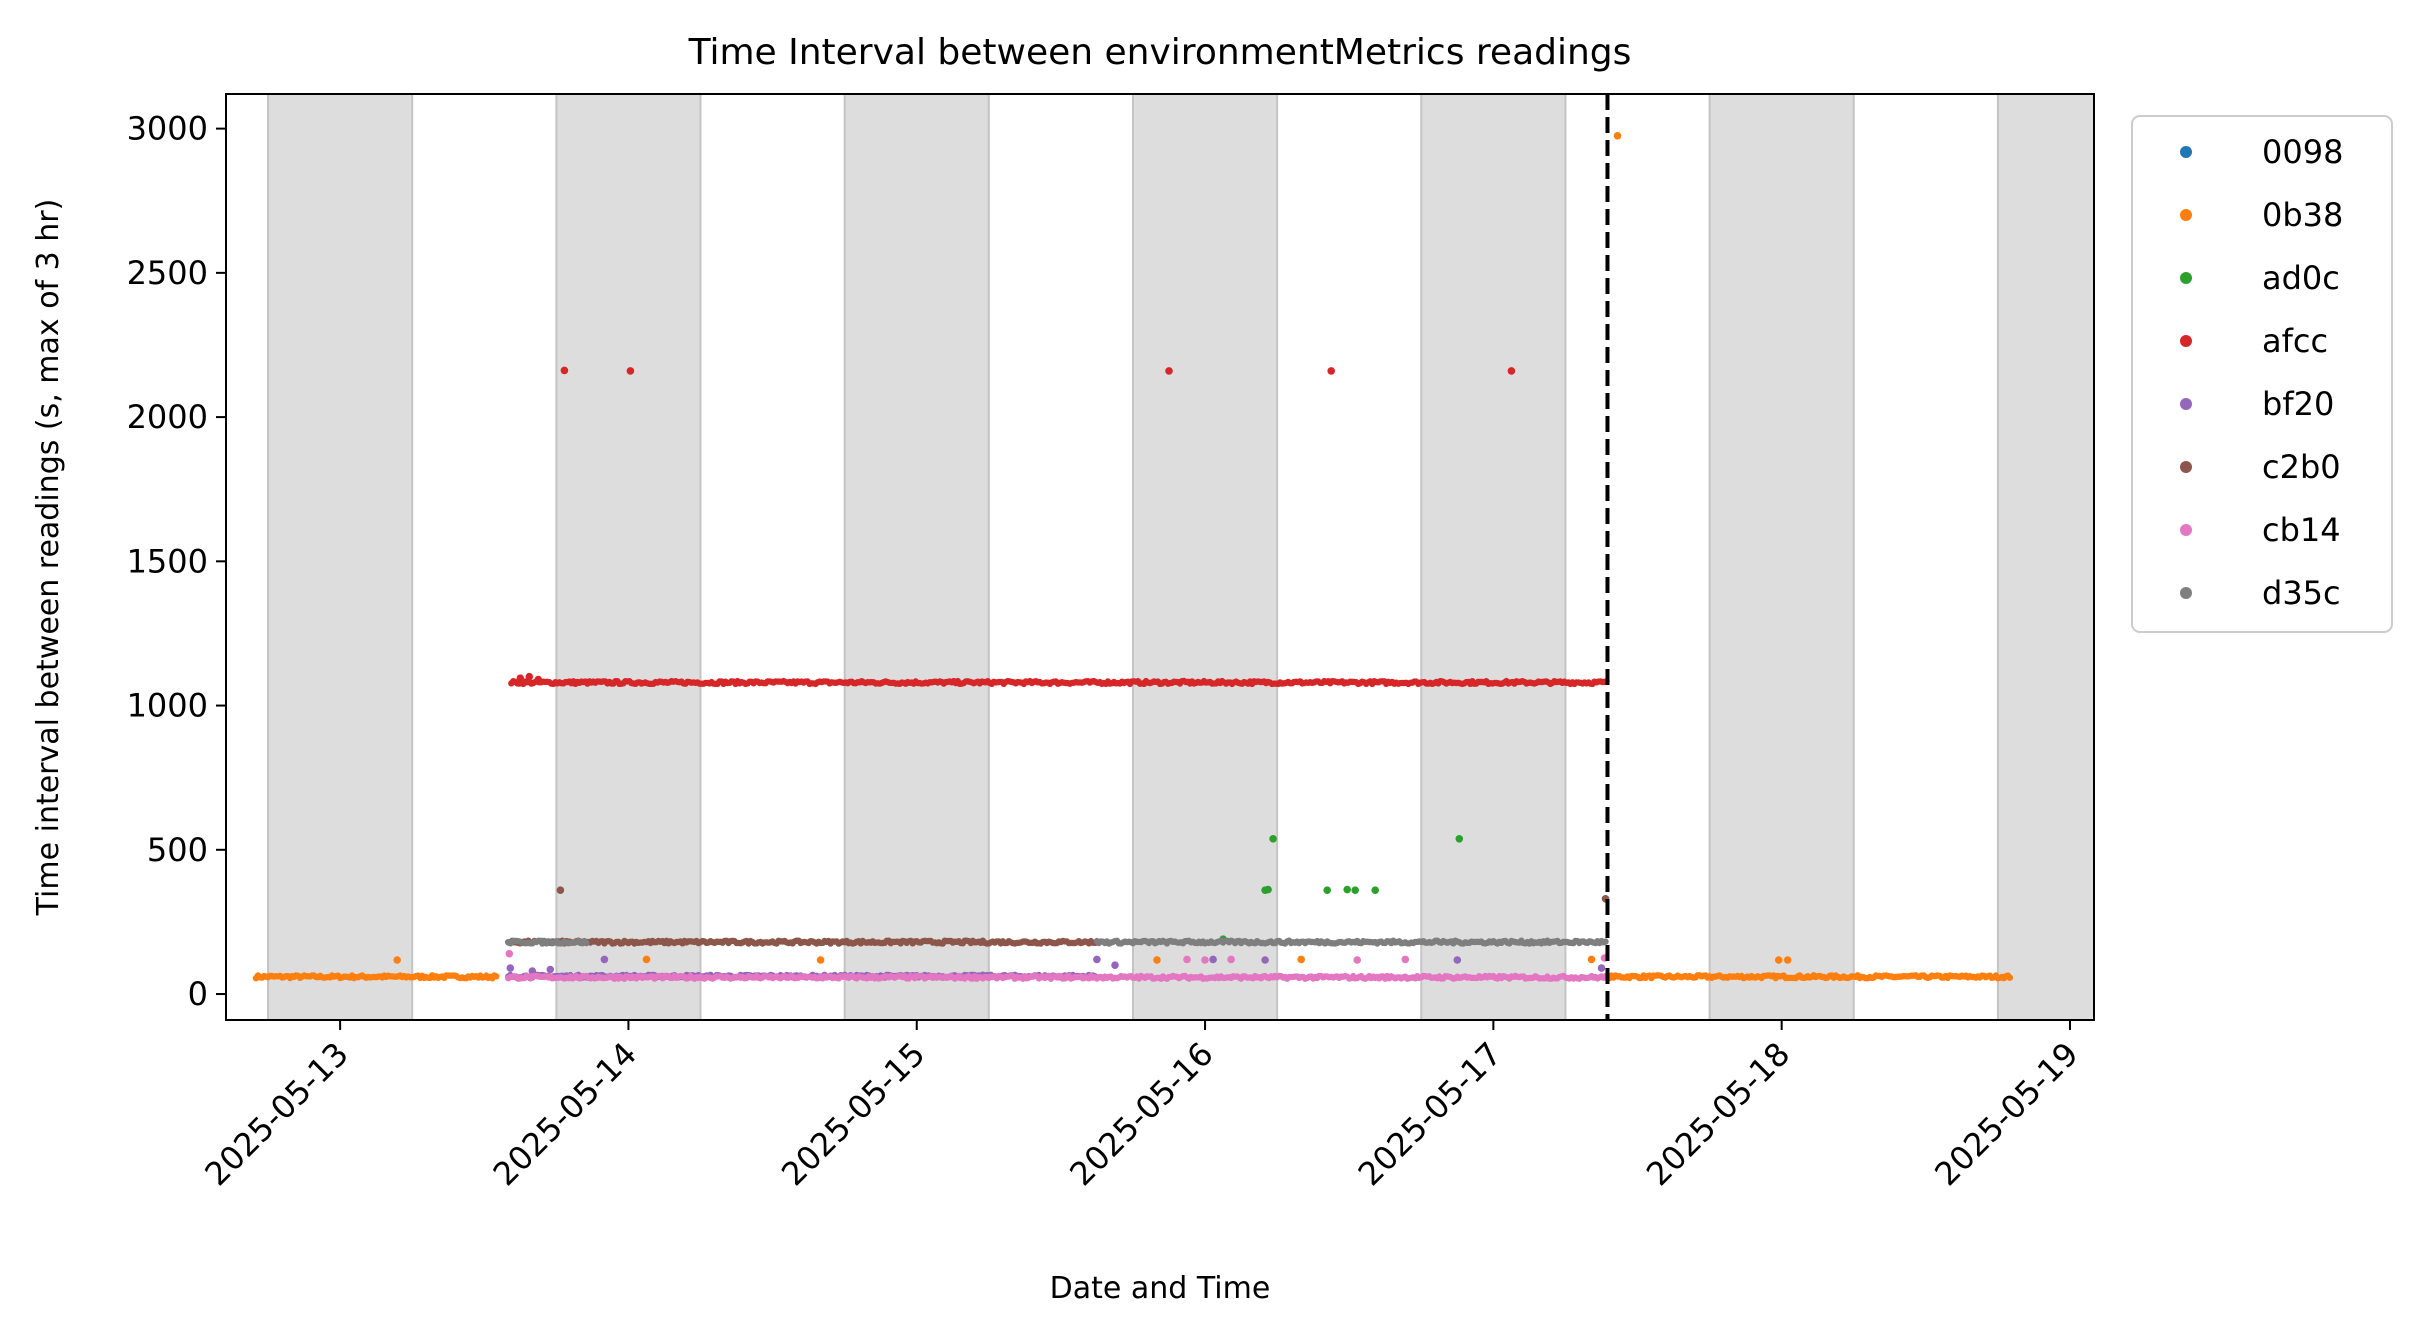  I want to click on y-axis: 0 500 1000 1500 2000 2500 3000, so click(176, 561).